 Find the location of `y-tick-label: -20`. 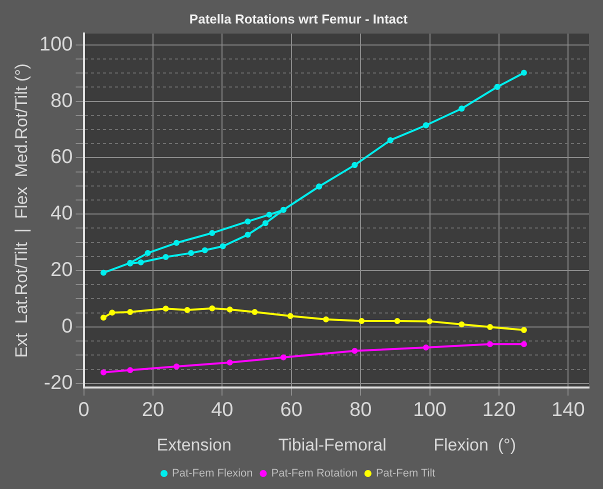

y-tick-label: -20 is located at coordinates (58, 383).